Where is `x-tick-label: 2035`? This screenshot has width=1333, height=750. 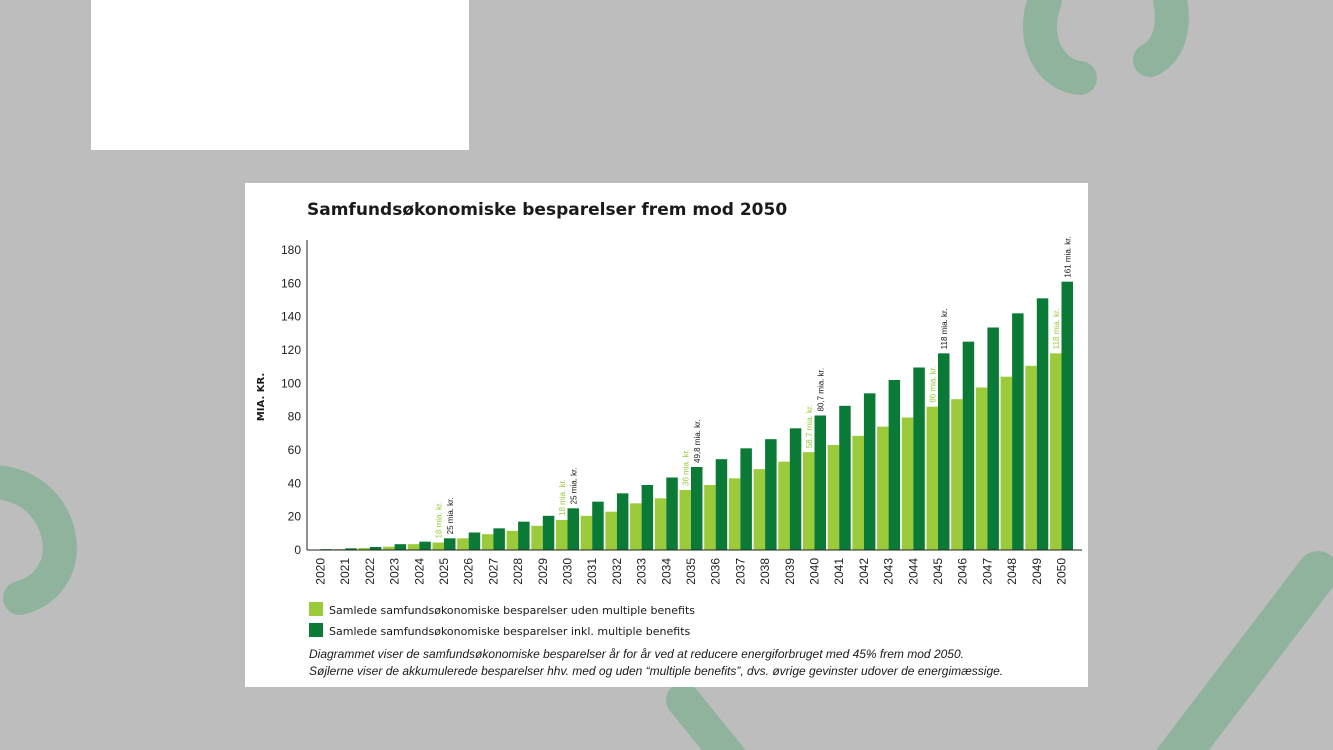 x-tick-label: 2035 is located at coordinates (691, 571).